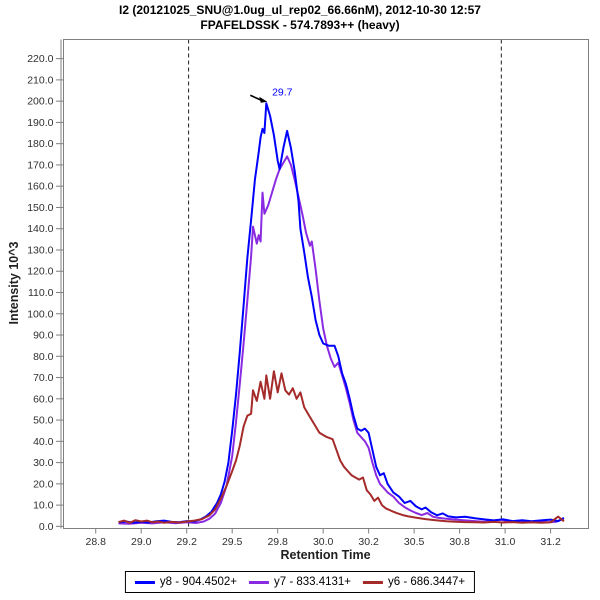 Image resolution: width=600 pixels, height=600 pixels. I want to click on x-tick-label: 29.8, so click(277, 542).